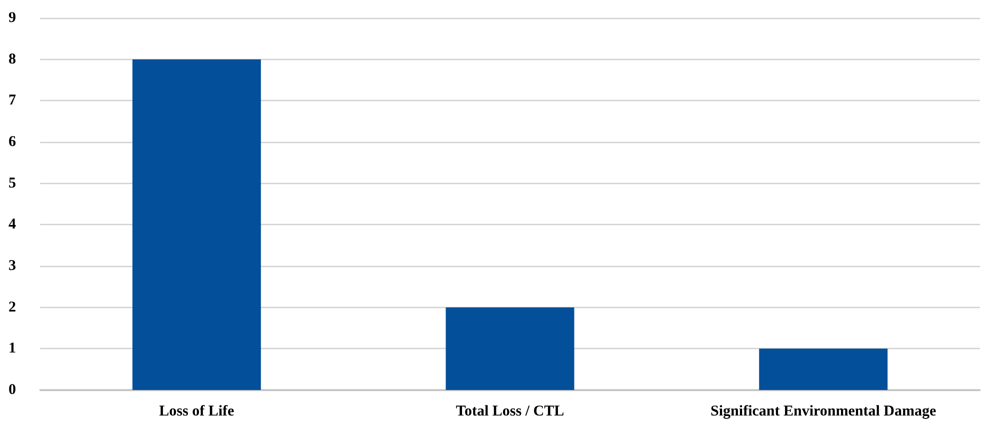 This screenshot has width=987, height=426. What do you see at coordinates (12, 18) in the screenshot?
I see `y-tick-label: 9` at bounding box center [12, 18].